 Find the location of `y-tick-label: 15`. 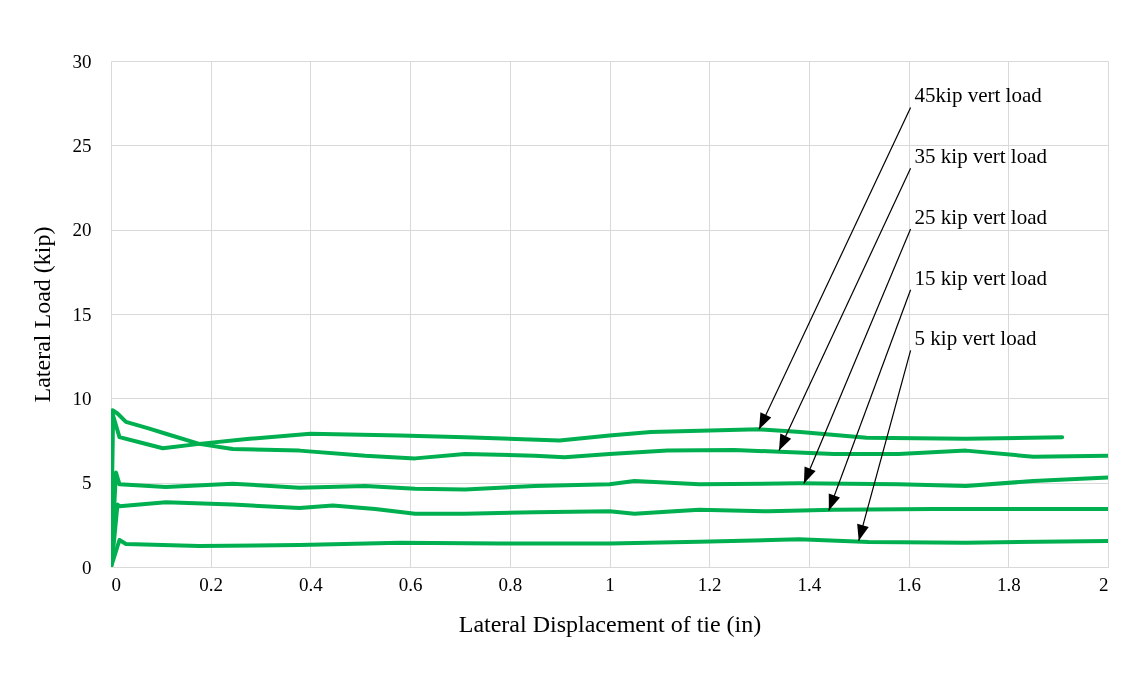

y-tick-label: 15 is located at coordinates (82, 314).